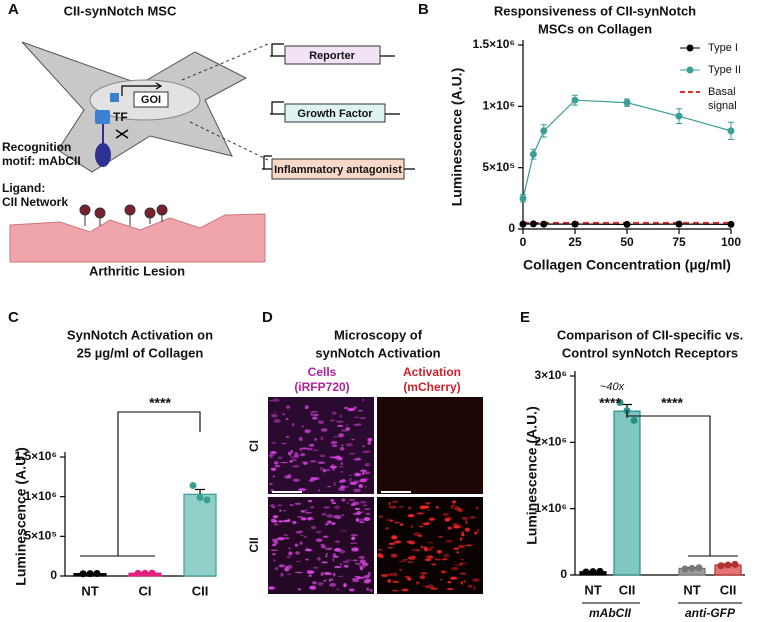 This screenshot has height=622, width=768. Describe the element at coordinates (377, 352) in the screenshot. I see `microscopy-title: synNotch Activation` at that location.